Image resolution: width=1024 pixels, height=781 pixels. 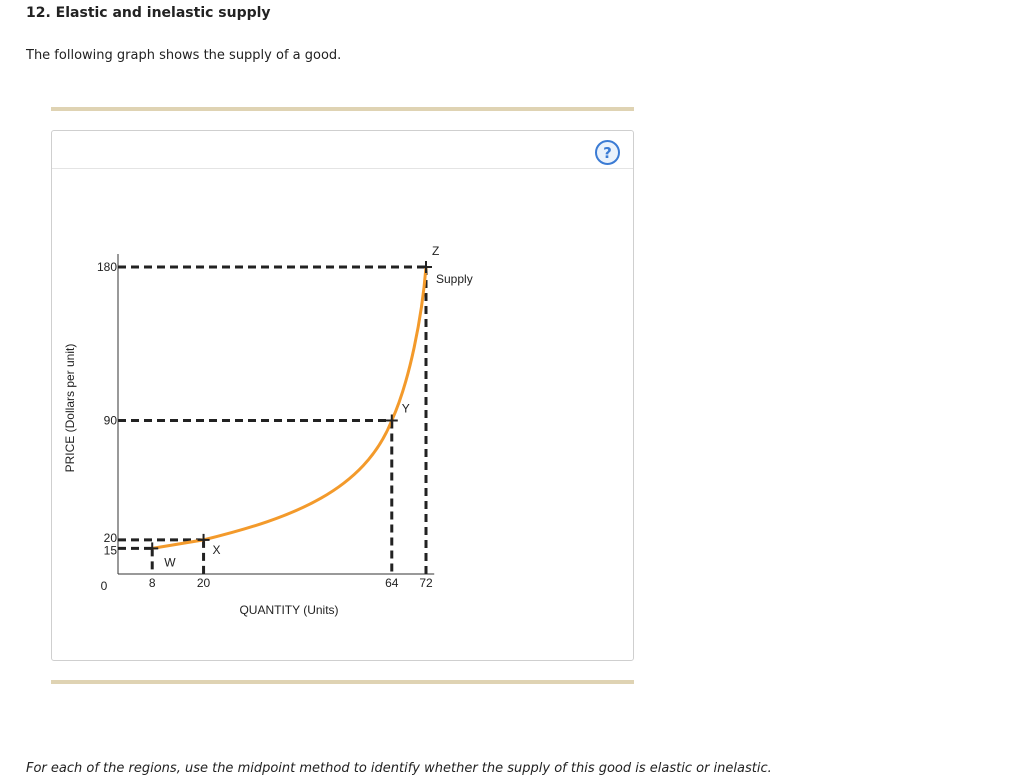 I want to click on y-tick-label-20: 20, so click(x=111, y=538).